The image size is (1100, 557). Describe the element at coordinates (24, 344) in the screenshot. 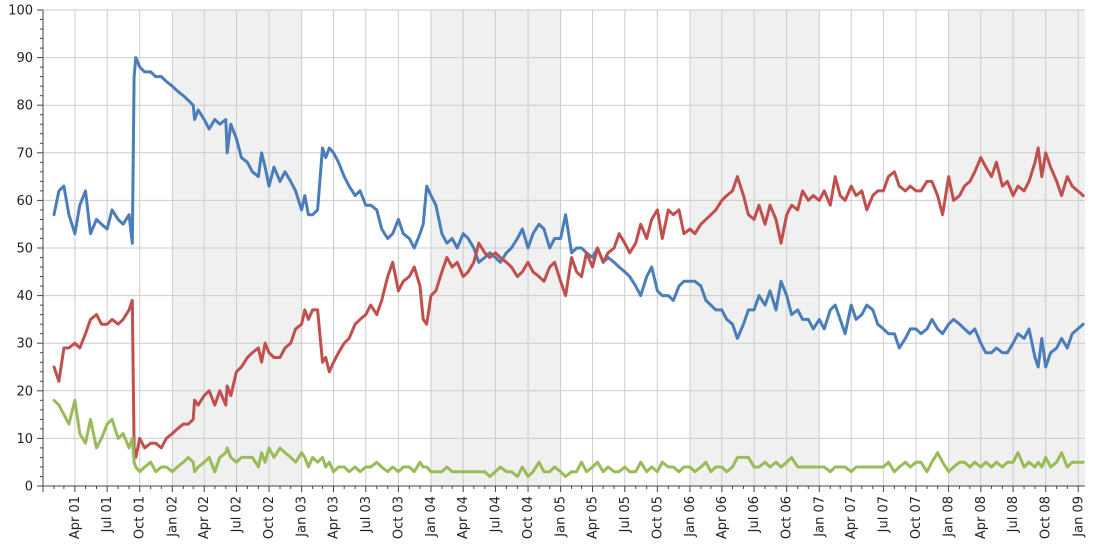

I see `y-tick-label: 30` at that location.